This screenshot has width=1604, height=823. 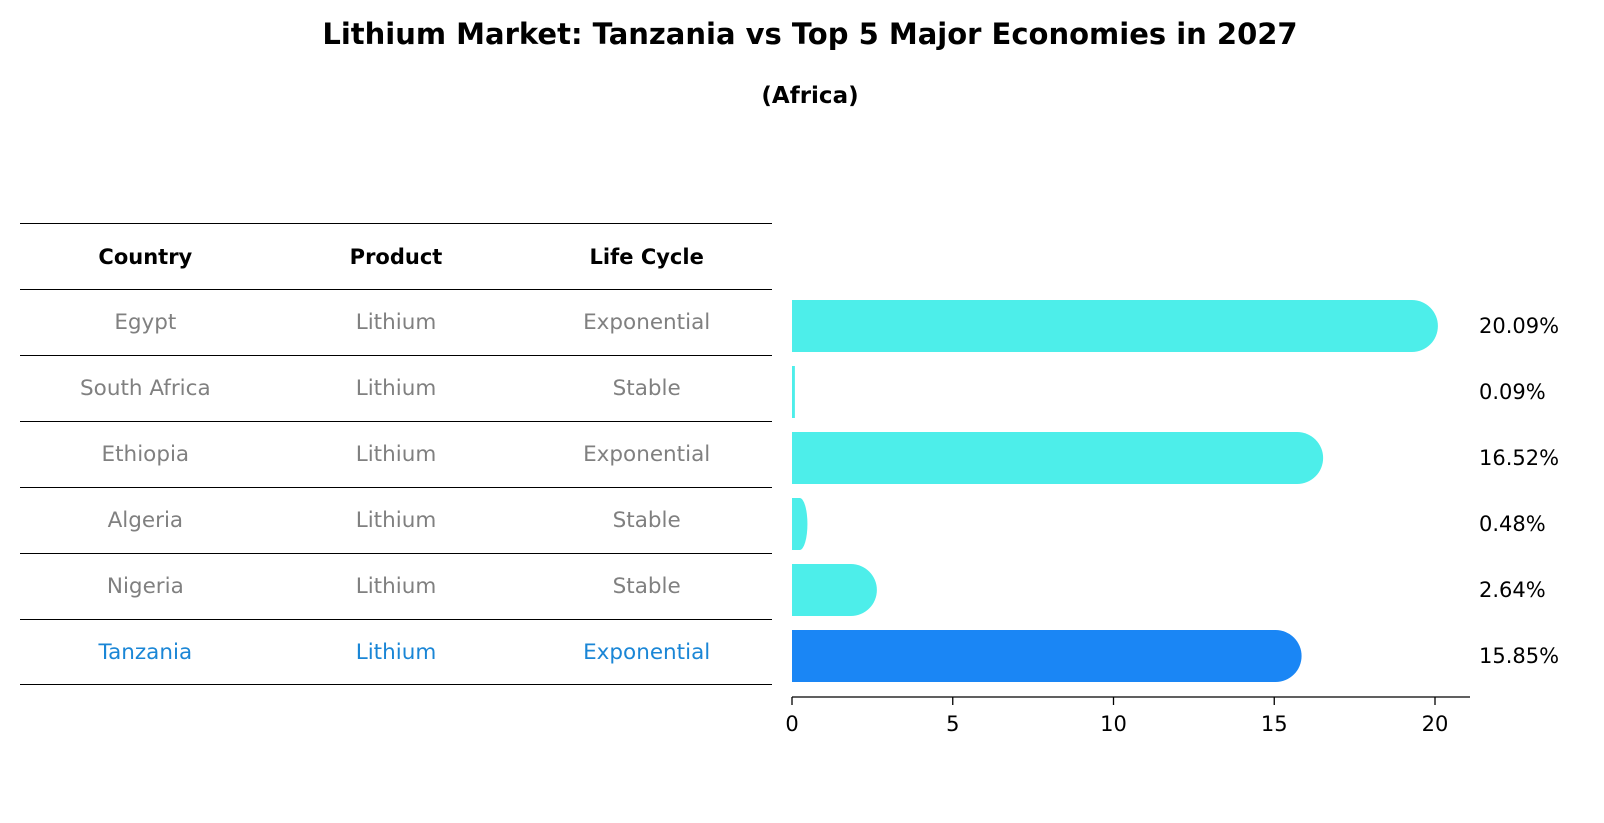 I want to click on header-life-cycle: Life Cycle, so click(x=646, y=256).